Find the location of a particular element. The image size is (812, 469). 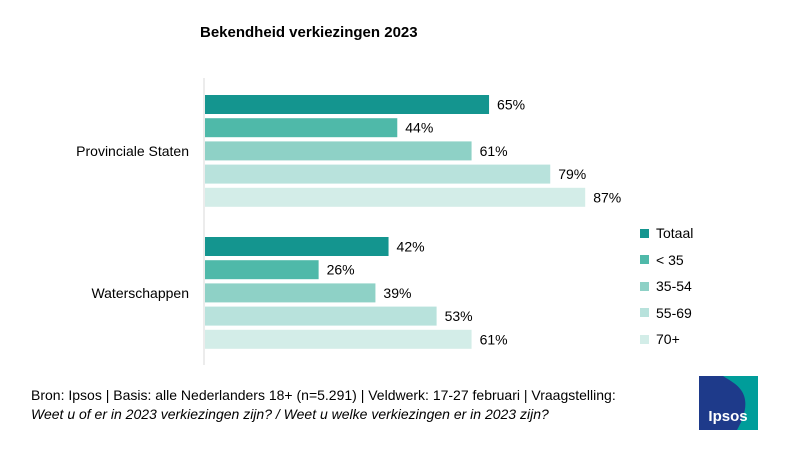

data-label: 26% is located at coordinates (341, 270).